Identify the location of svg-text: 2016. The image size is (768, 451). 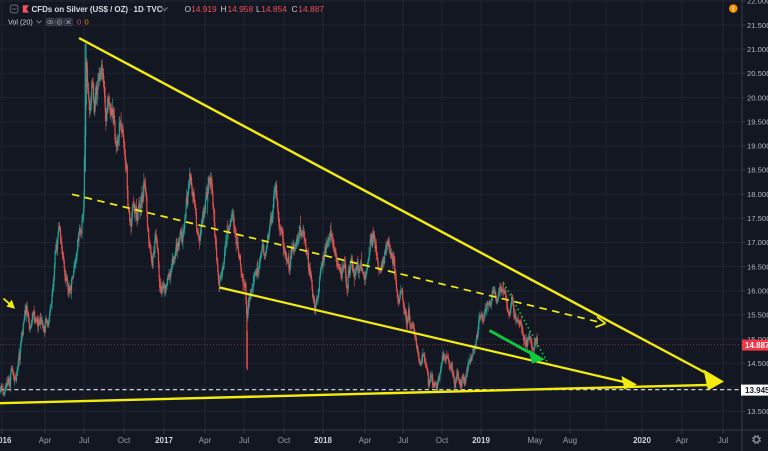
(6, 440).